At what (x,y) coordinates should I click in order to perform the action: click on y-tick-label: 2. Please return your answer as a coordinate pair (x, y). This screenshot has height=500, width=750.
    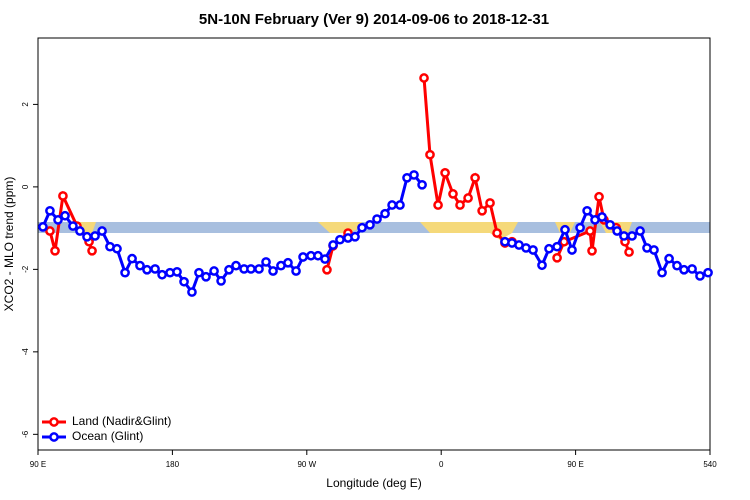
    Looking at the image, I should click on (25, 104).